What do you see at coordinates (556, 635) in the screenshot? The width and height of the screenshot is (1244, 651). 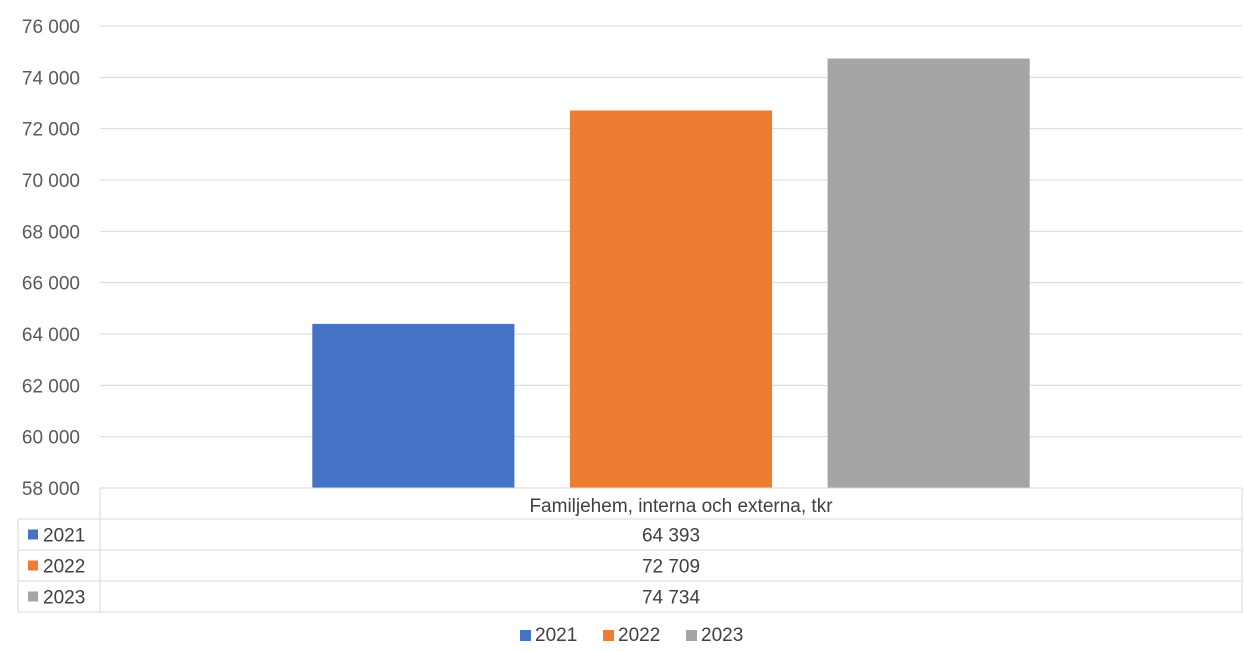 I see `legend-label: 2021` at bounding box center [556, 635].